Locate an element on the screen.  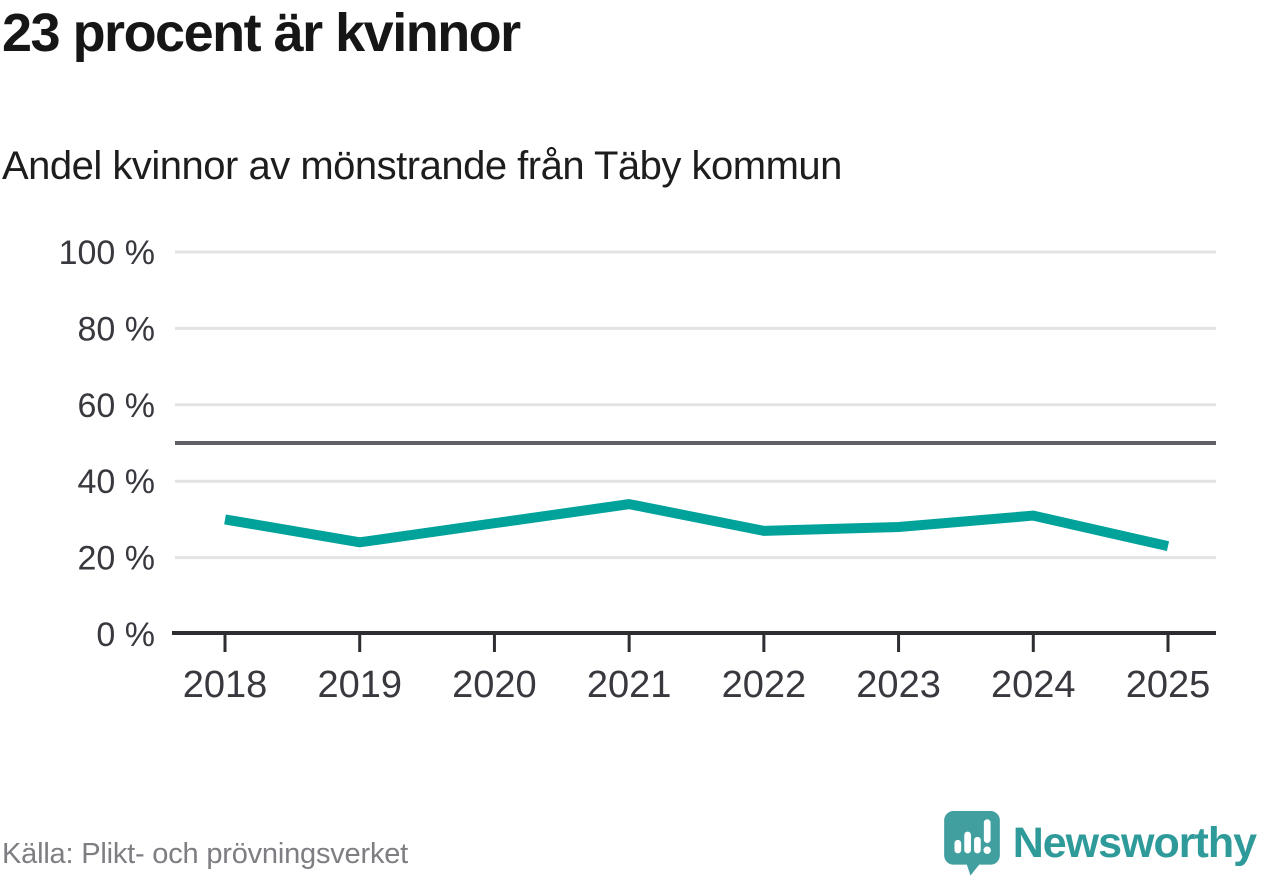
source-caption: Källa: Plikt- och prövningsverket is located at coordinates (205, 854).